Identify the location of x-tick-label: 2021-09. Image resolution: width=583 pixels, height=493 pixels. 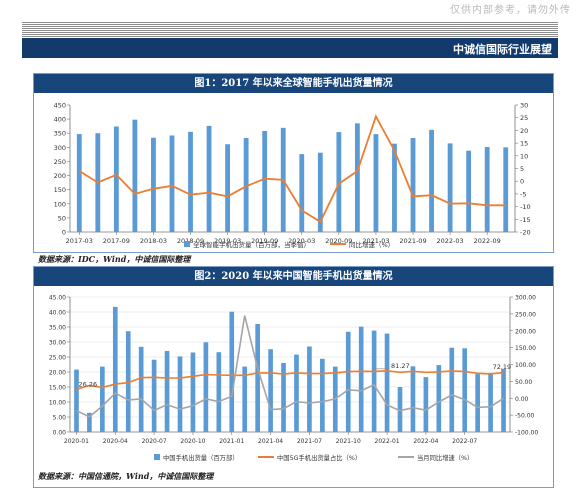
(412, 241).